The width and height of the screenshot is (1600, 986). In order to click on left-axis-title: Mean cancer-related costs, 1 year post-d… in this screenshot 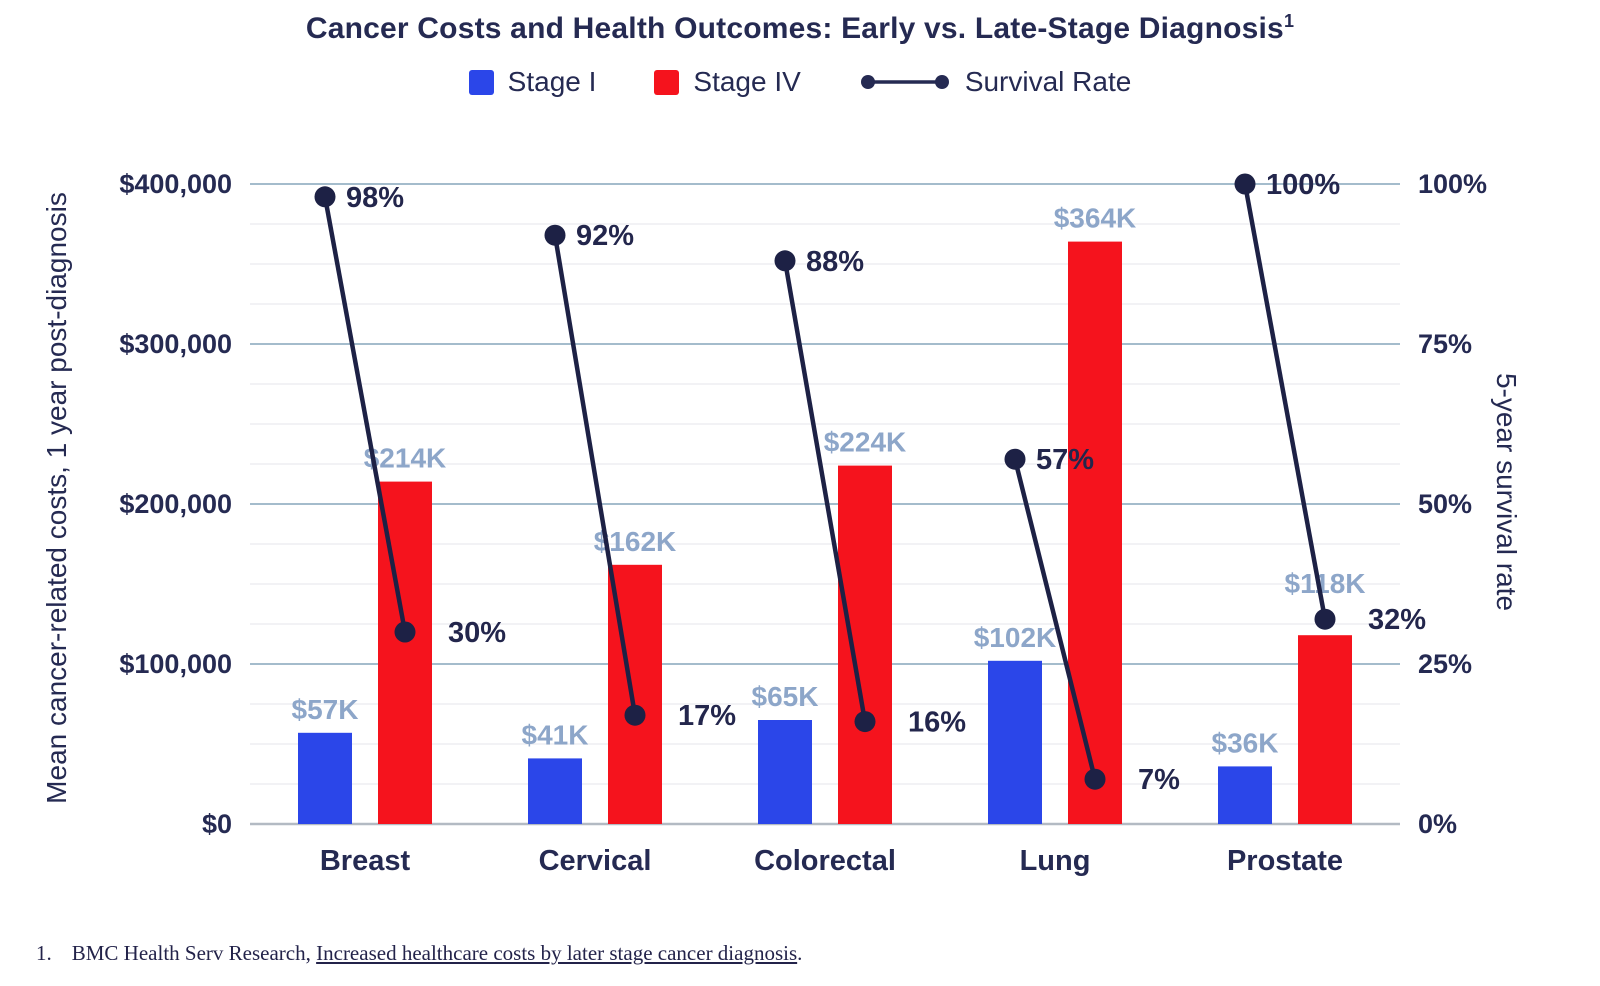, I will do `click(56, 498)`.